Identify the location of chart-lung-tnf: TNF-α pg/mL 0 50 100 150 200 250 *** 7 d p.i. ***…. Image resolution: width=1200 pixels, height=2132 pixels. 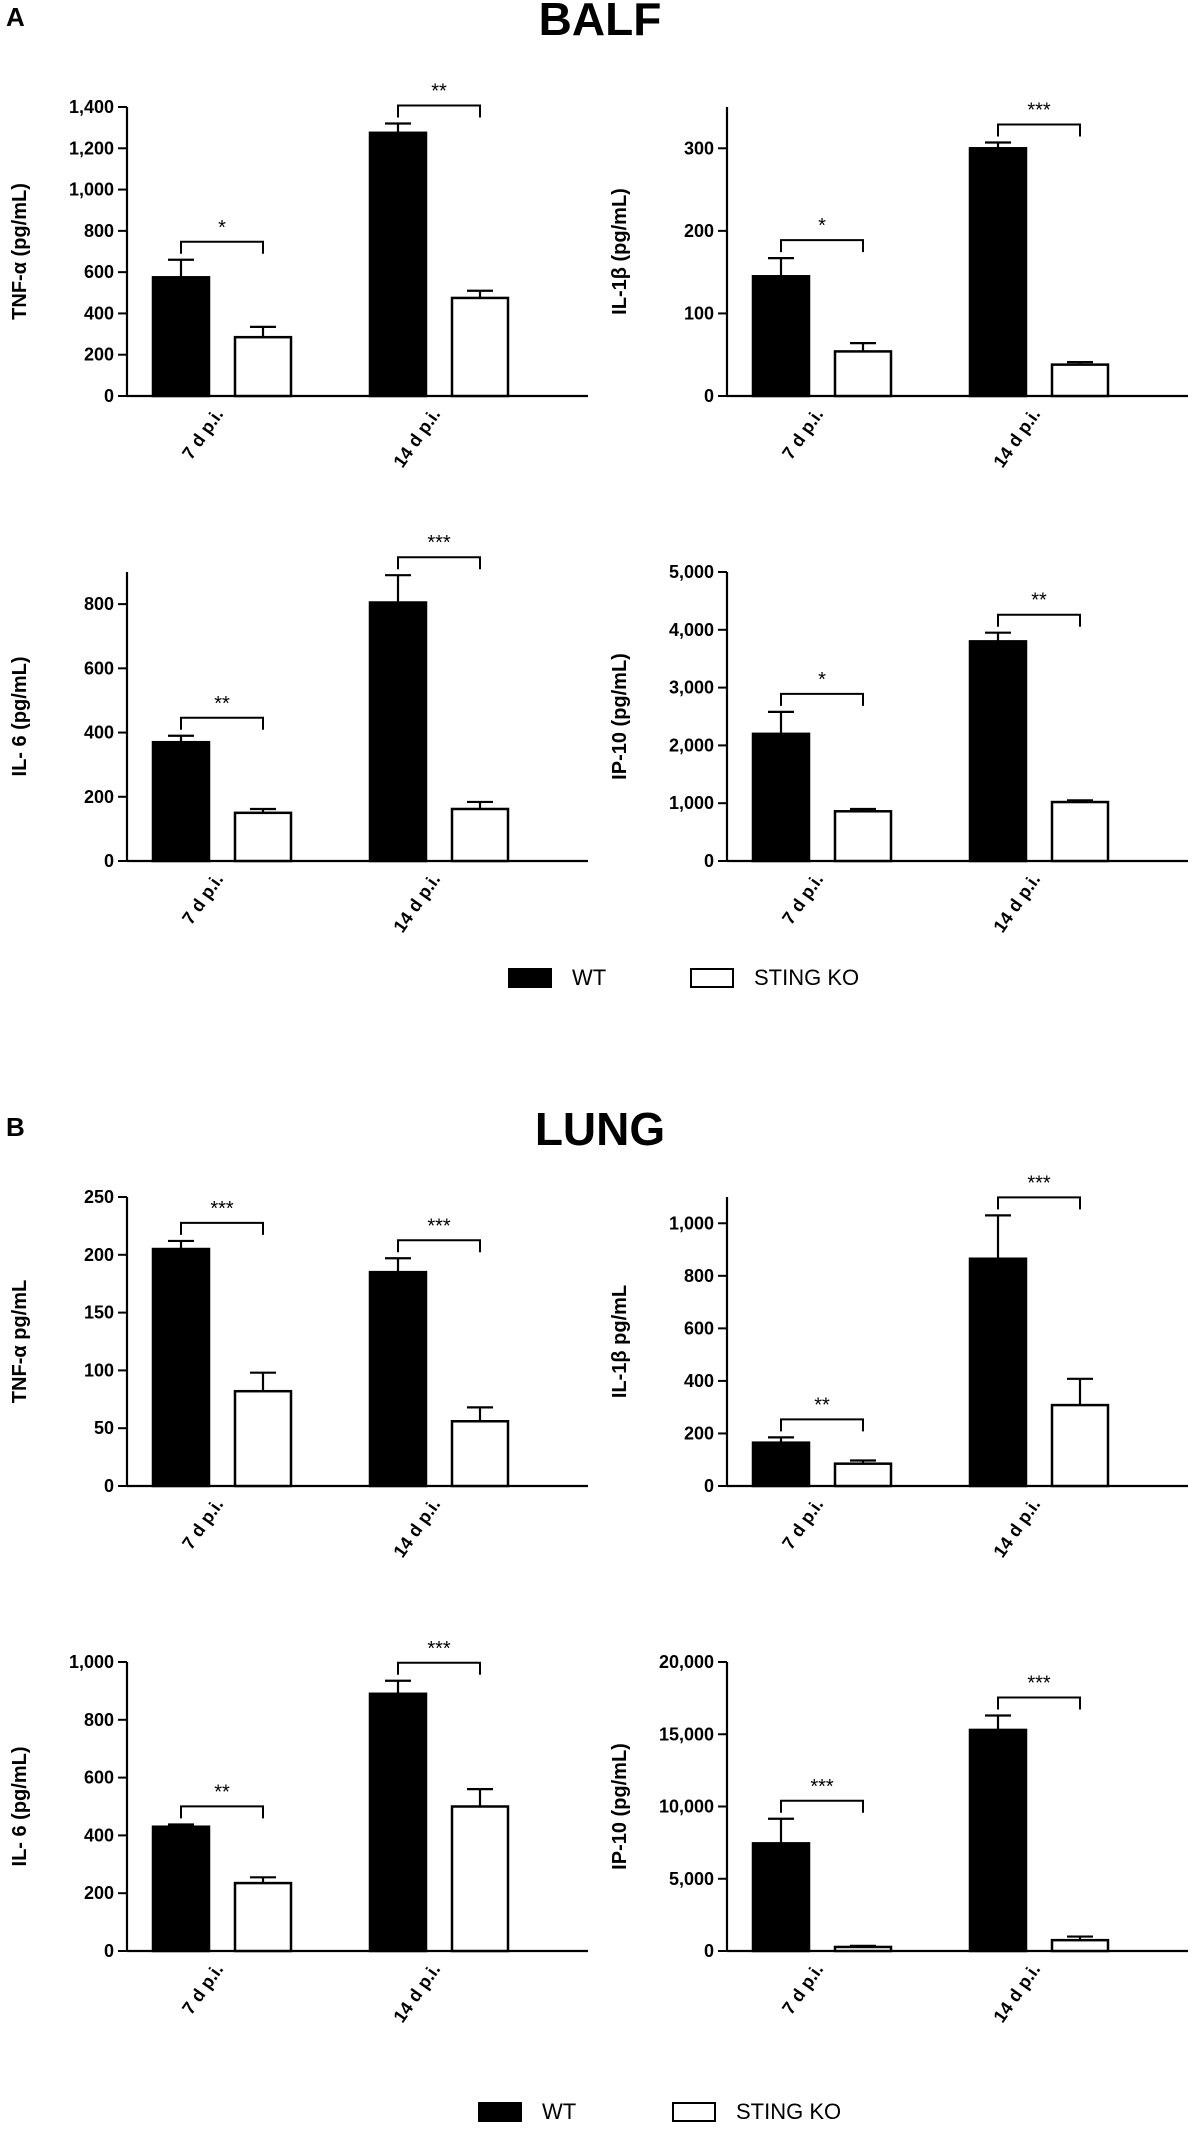
(300, 1395).